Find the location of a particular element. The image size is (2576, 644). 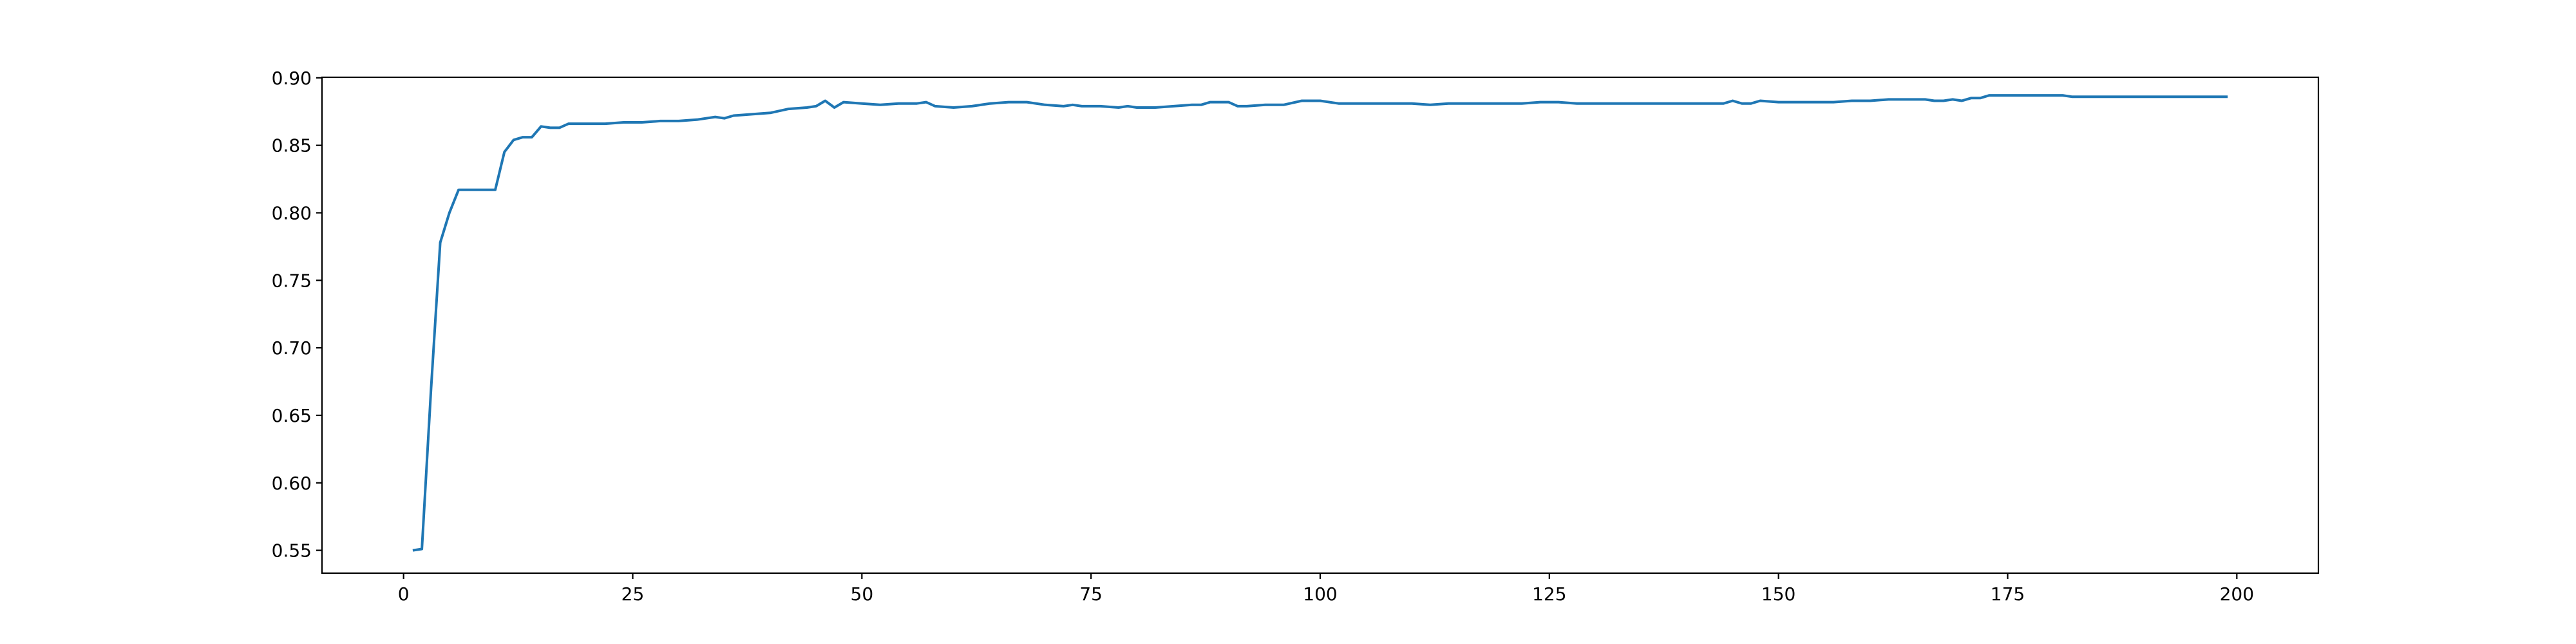

y-tick-label: 0.75 is located at coordinates (292, 280).